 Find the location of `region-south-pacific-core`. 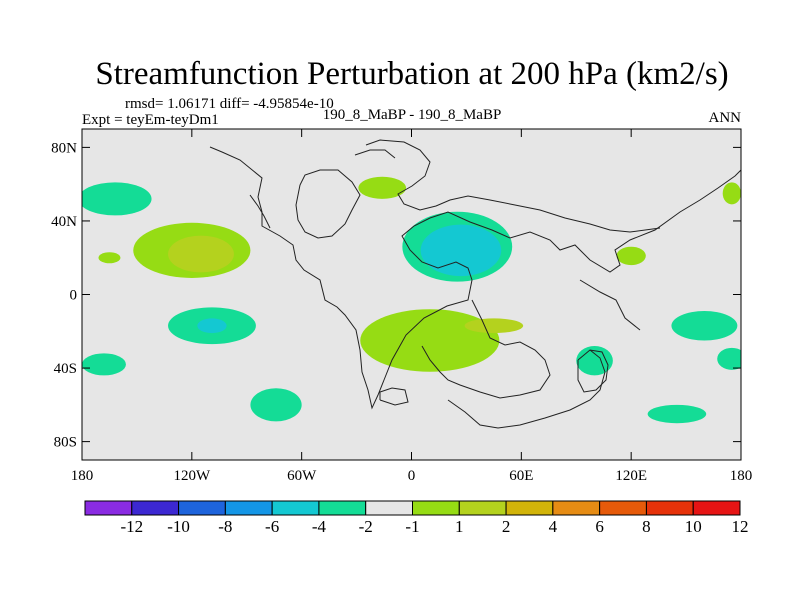

region-south-pacific-core is located at coordinates (212, 326).